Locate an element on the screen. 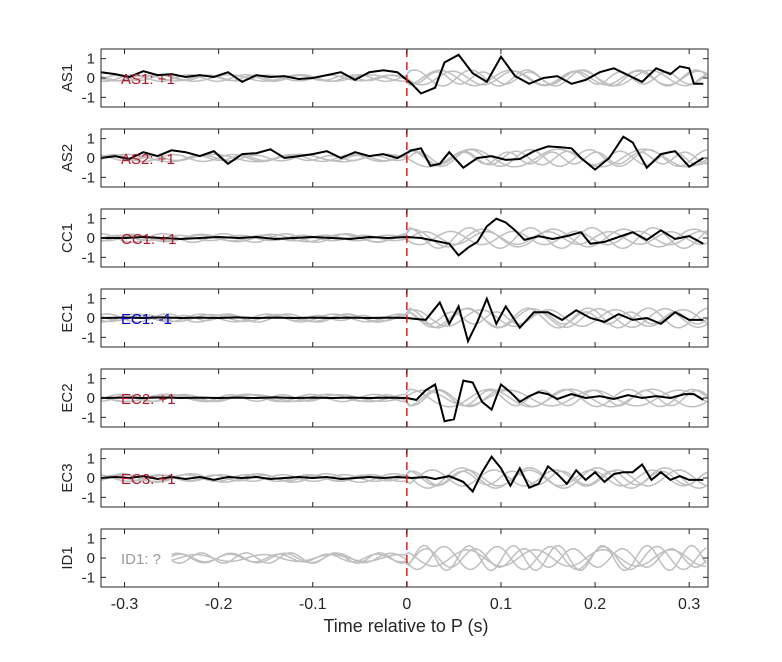 The image size is (782, 662). panel-id1: 1 0 -1 ID1 ID1: ? -0.3 -0.2 -0.1 0 0.1 0.2 0.3 is located at coordinates (384, 570).